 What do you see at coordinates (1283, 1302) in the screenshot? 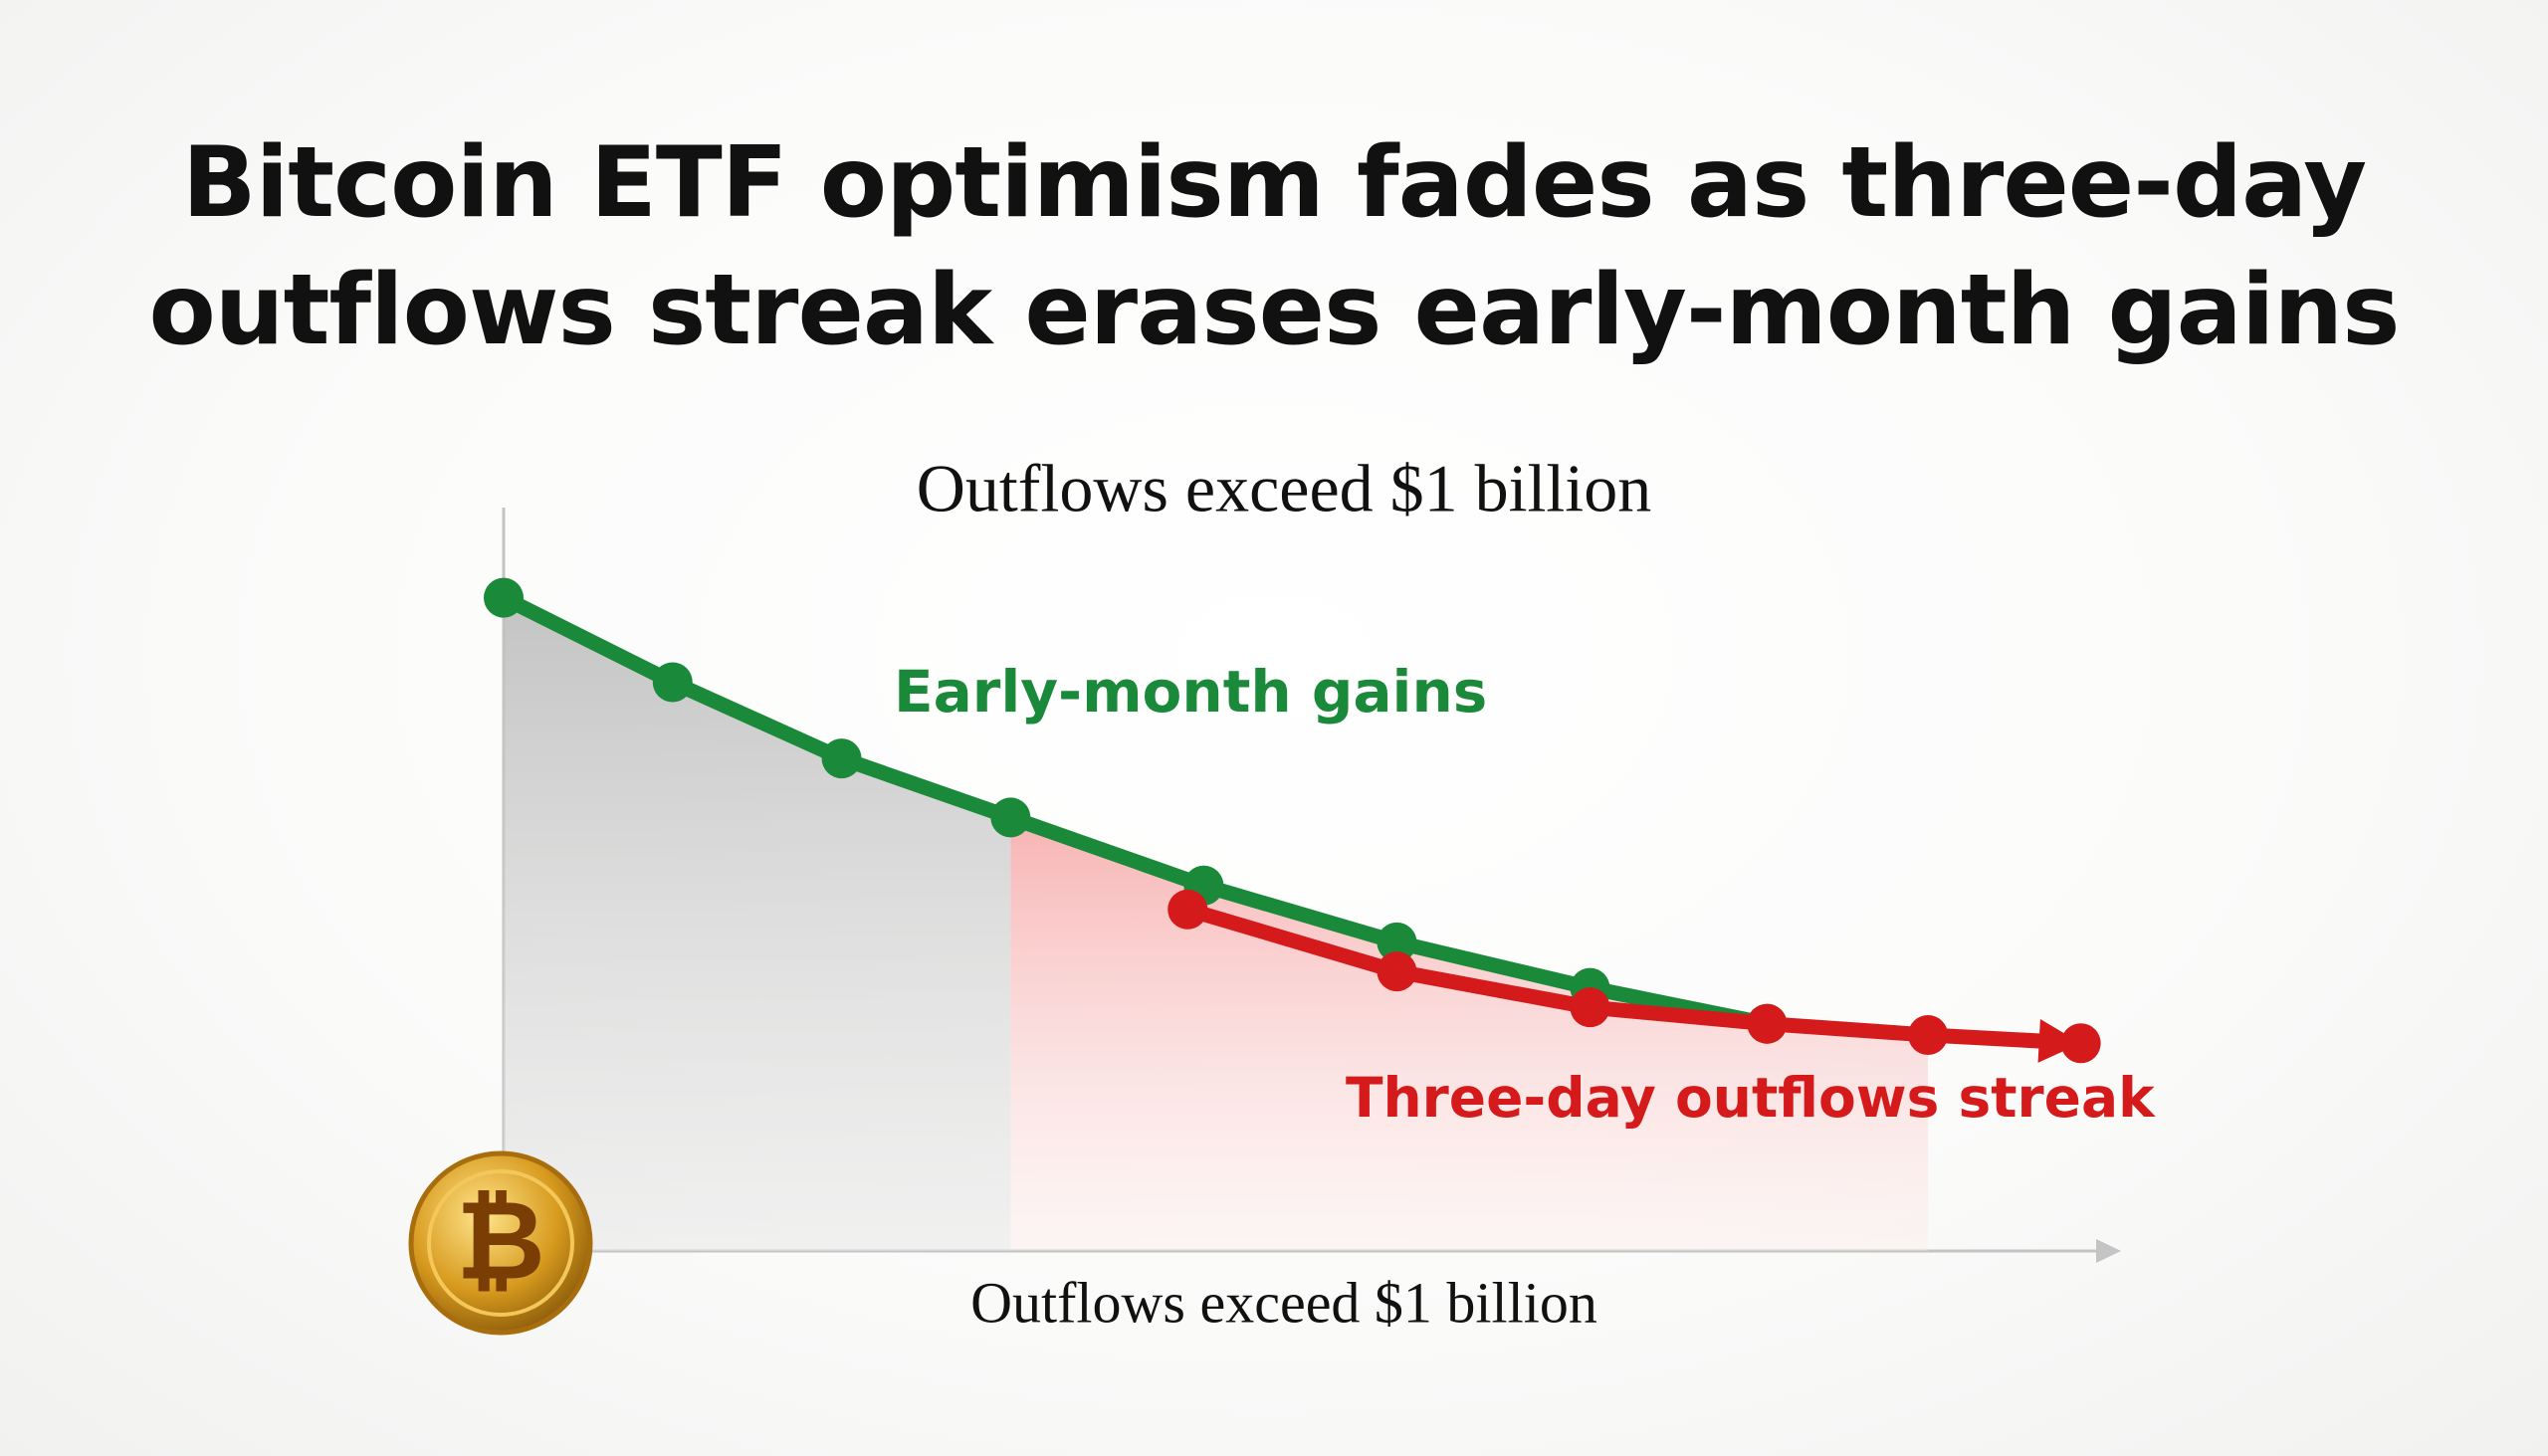
I see `x-axis-label: Outflows exceed $1 billion` at bounding box center [1283, 1302].